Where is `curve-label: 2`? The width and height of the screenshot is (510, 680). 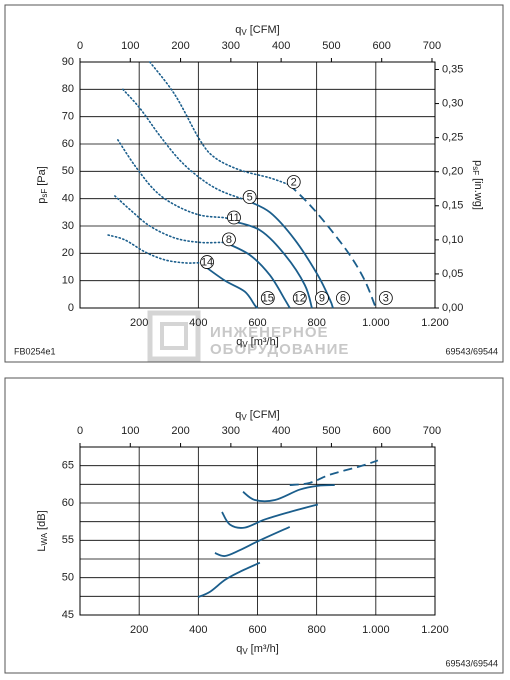
curve-label: 2 is located at coordinates (294, 182).